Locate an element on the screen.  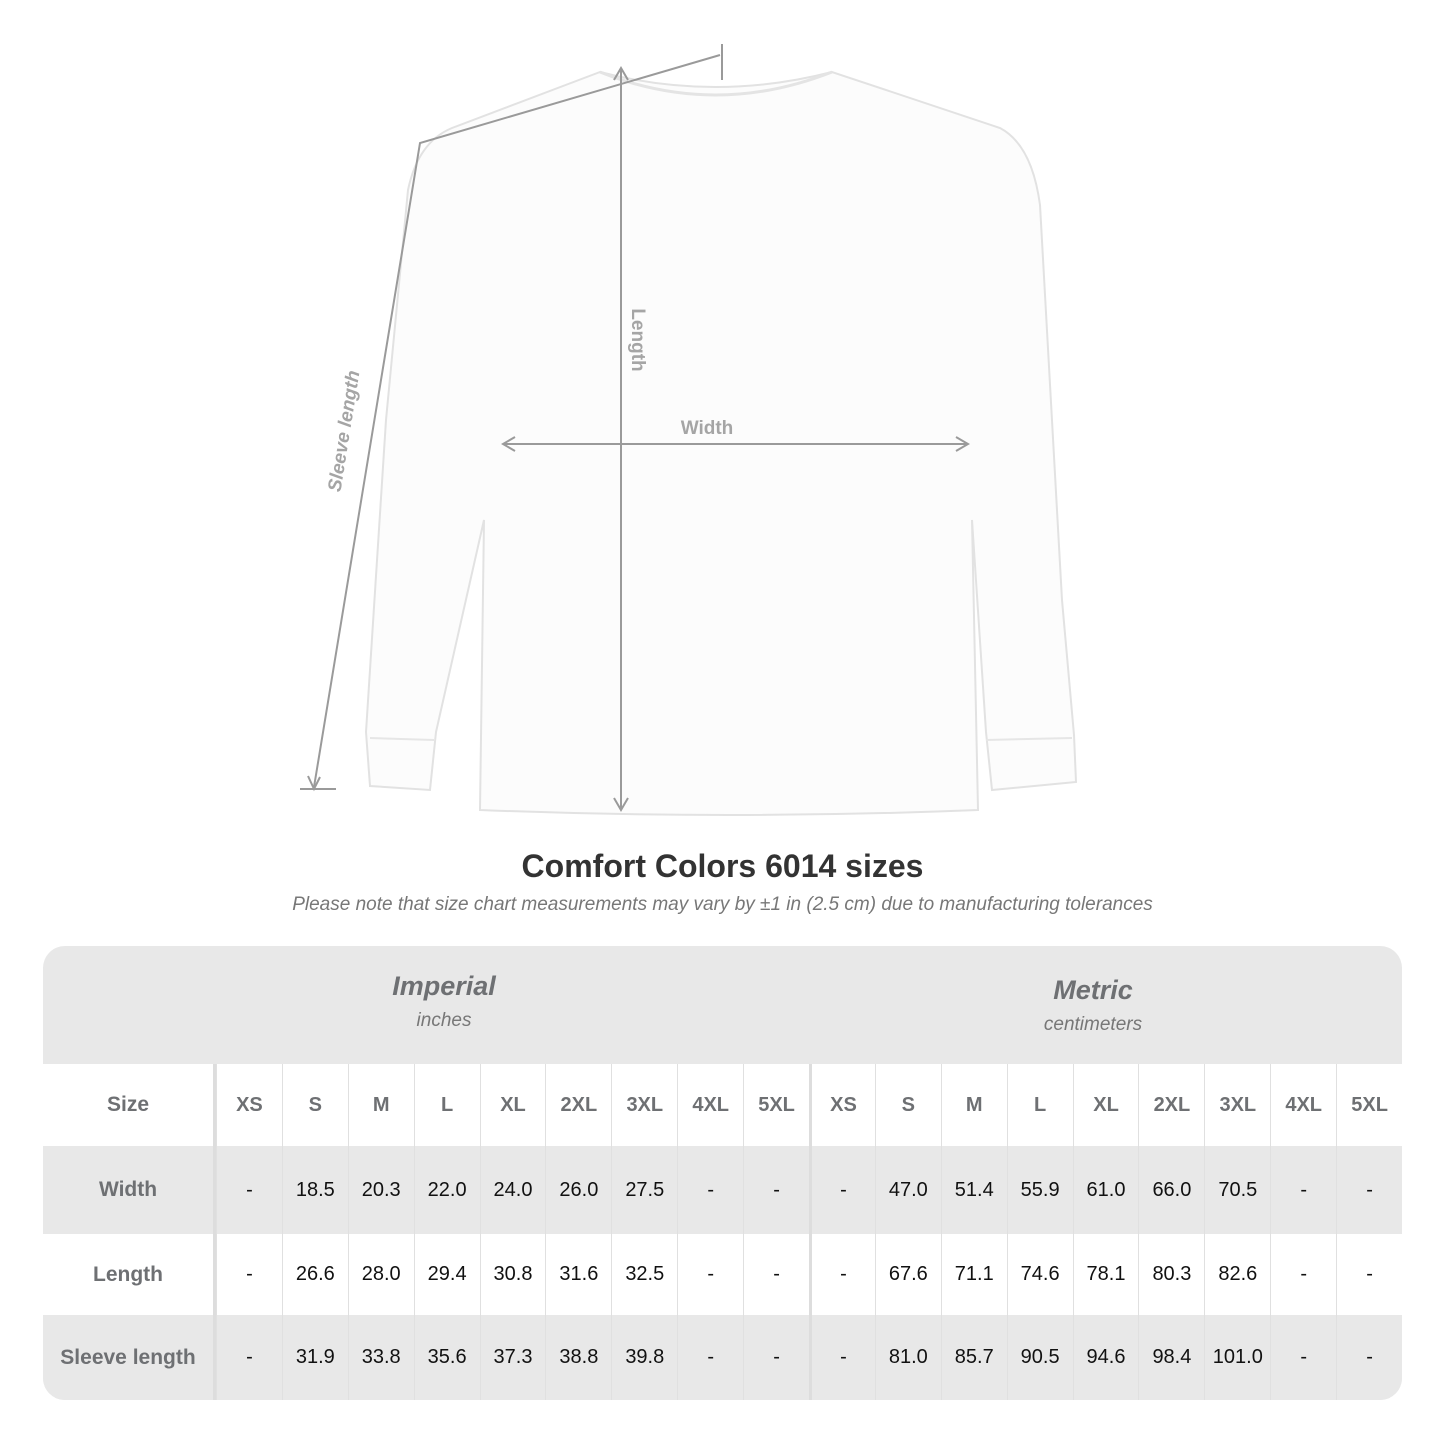
metric-value-s: 47.0 is located at coordinates (907, 1190).